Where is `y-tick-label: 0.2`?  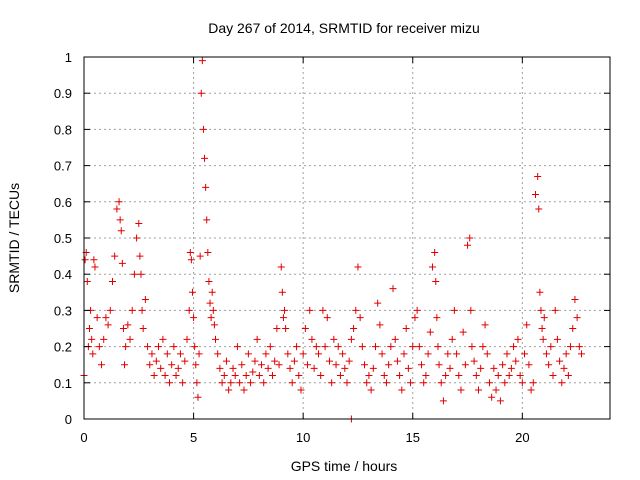 y-tick-label: 0.2 is located at coordinates (63, 347).